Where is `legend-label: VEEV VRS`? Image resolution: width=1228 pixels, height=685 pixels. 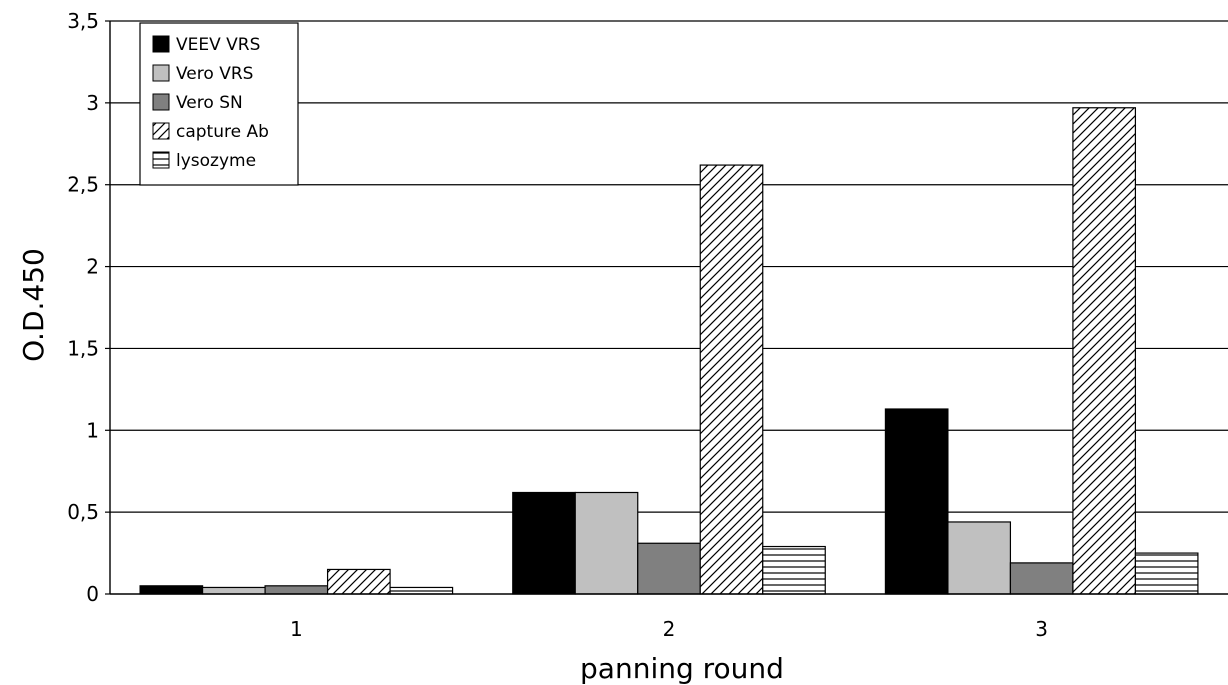 legend-label: VEEV VRS is located at coordinates (218, 45).